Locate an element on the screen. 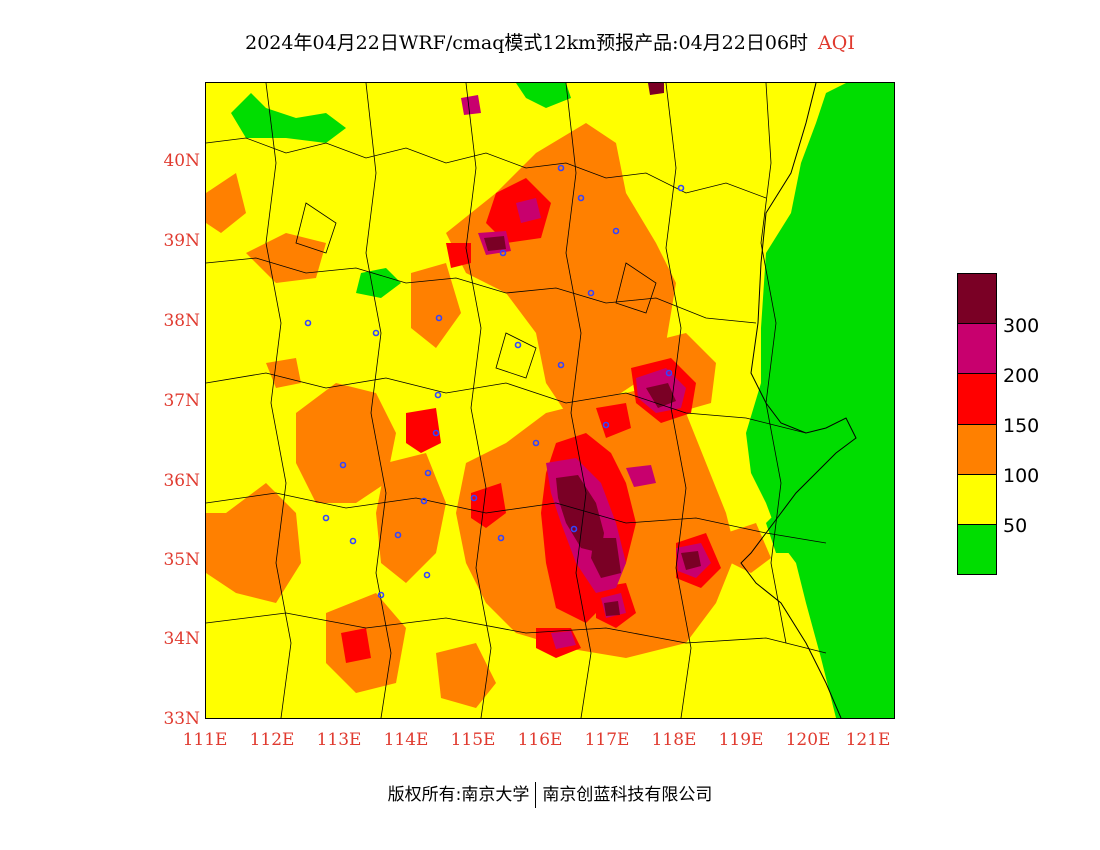  legend-label-100: 100 is located at coordinates (1021, 476).